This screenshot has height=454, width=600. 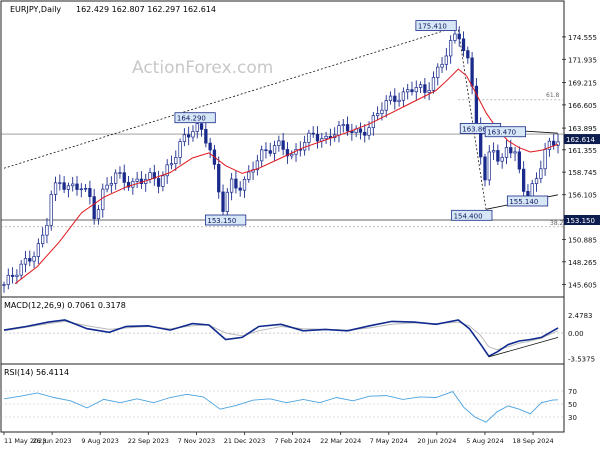 What do you see at coordinates (582, 84) in the screenshot?
I see `price-tick-label-2: 169.215` at bounding box center [582, 84].